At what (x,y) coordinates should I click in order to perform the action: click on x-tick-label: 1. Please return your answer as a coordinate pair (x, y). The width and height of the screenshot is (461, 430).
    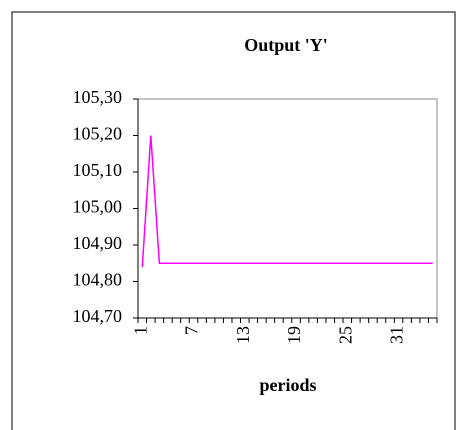
    Looking at the image, I should click on (140, 330).